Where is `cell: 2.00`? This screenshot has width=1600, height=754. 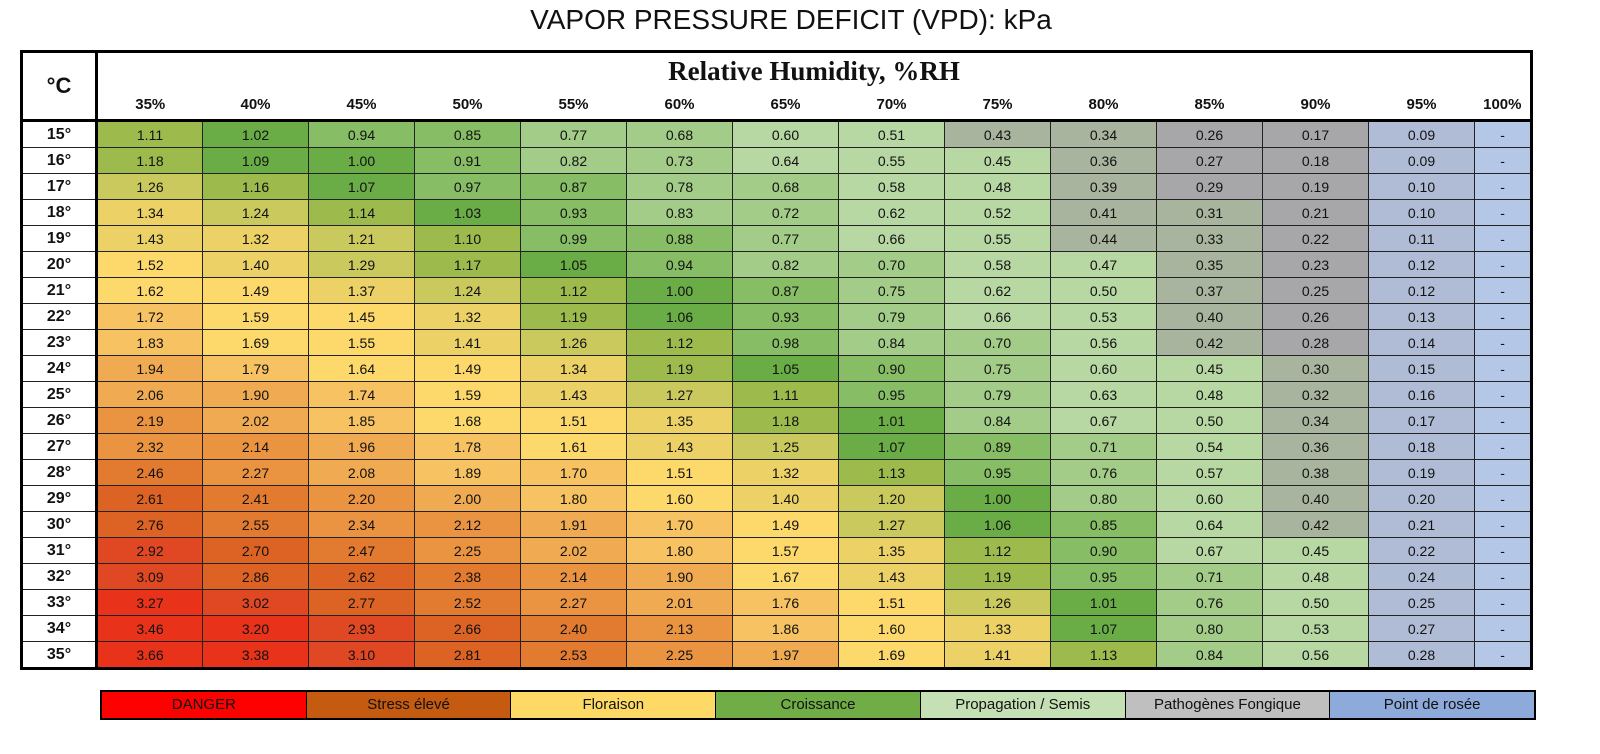
cell: 2.00 is located at coordinates (467, 498).